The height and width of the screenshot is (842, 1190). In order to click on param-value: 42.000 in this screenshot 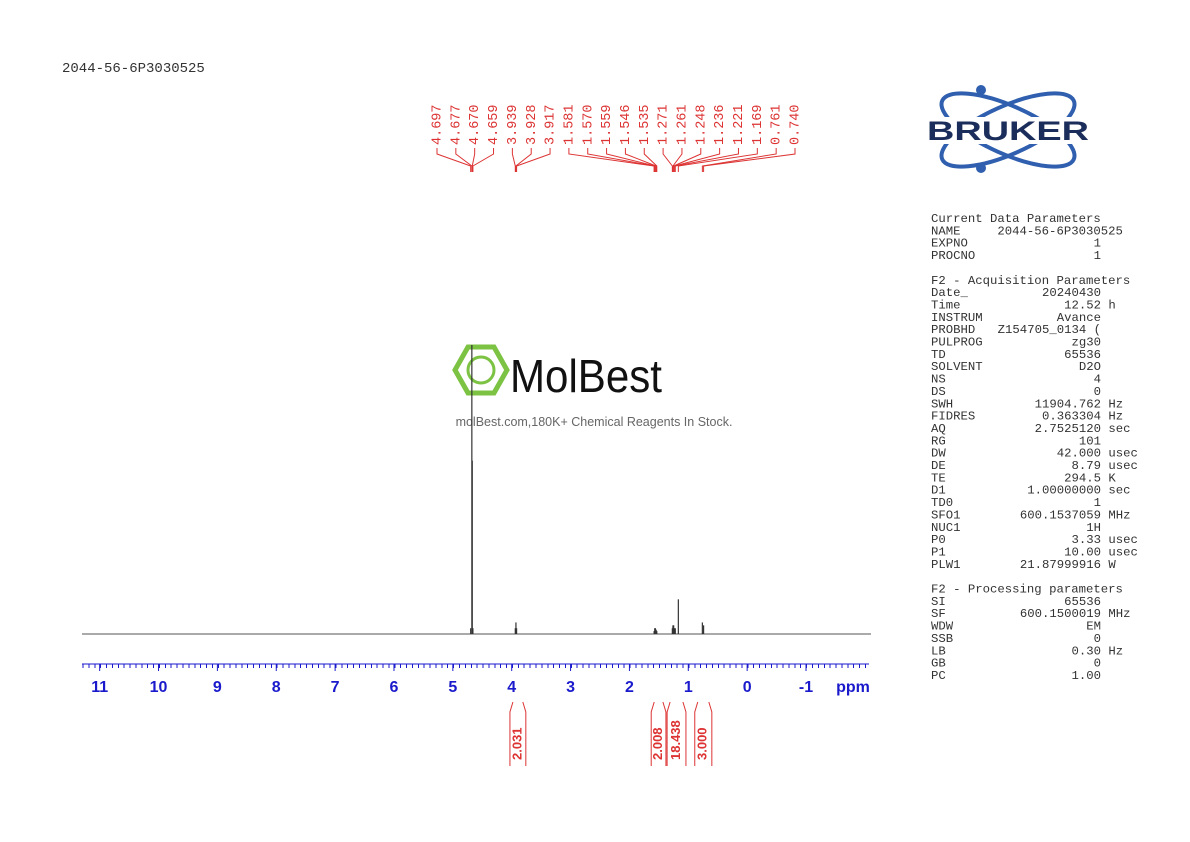, I will do `click(1079, 454)`.